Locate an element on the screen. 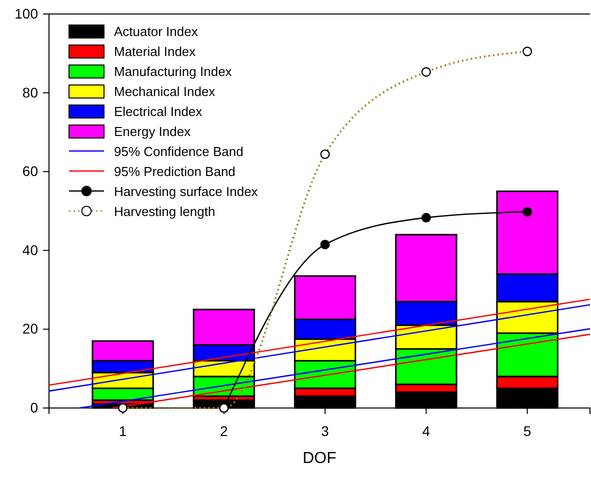  legend-label: Electrical Index is located at coordinates (158, 111).